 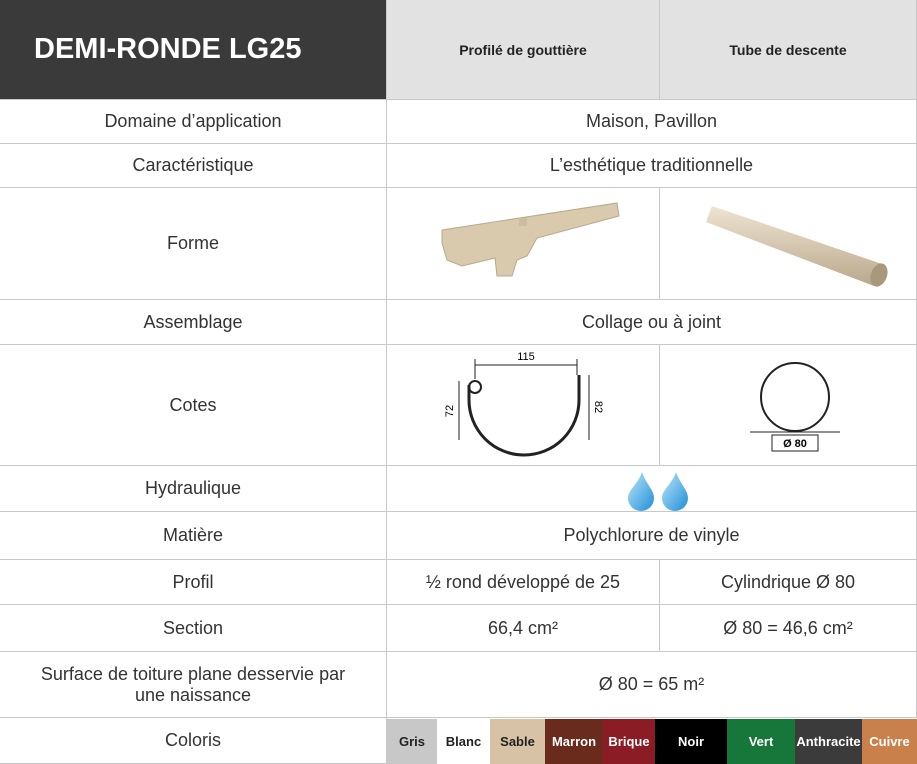 I want to click on row-cell: Cylindrique Ø 80, so click(x=788, y=582).